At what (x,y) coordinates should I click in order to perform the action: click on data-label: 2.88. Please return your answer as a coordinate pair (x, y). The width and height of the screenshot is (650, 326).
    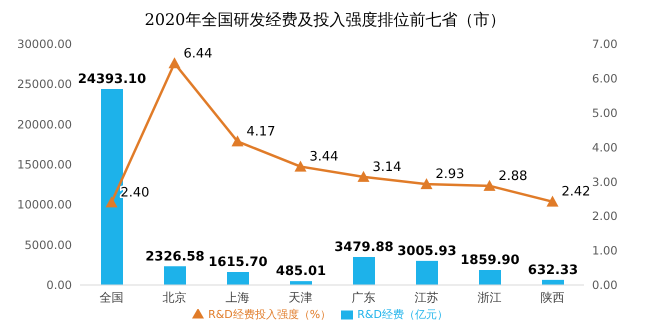
    Looking at the image, I should click on (513, 176).